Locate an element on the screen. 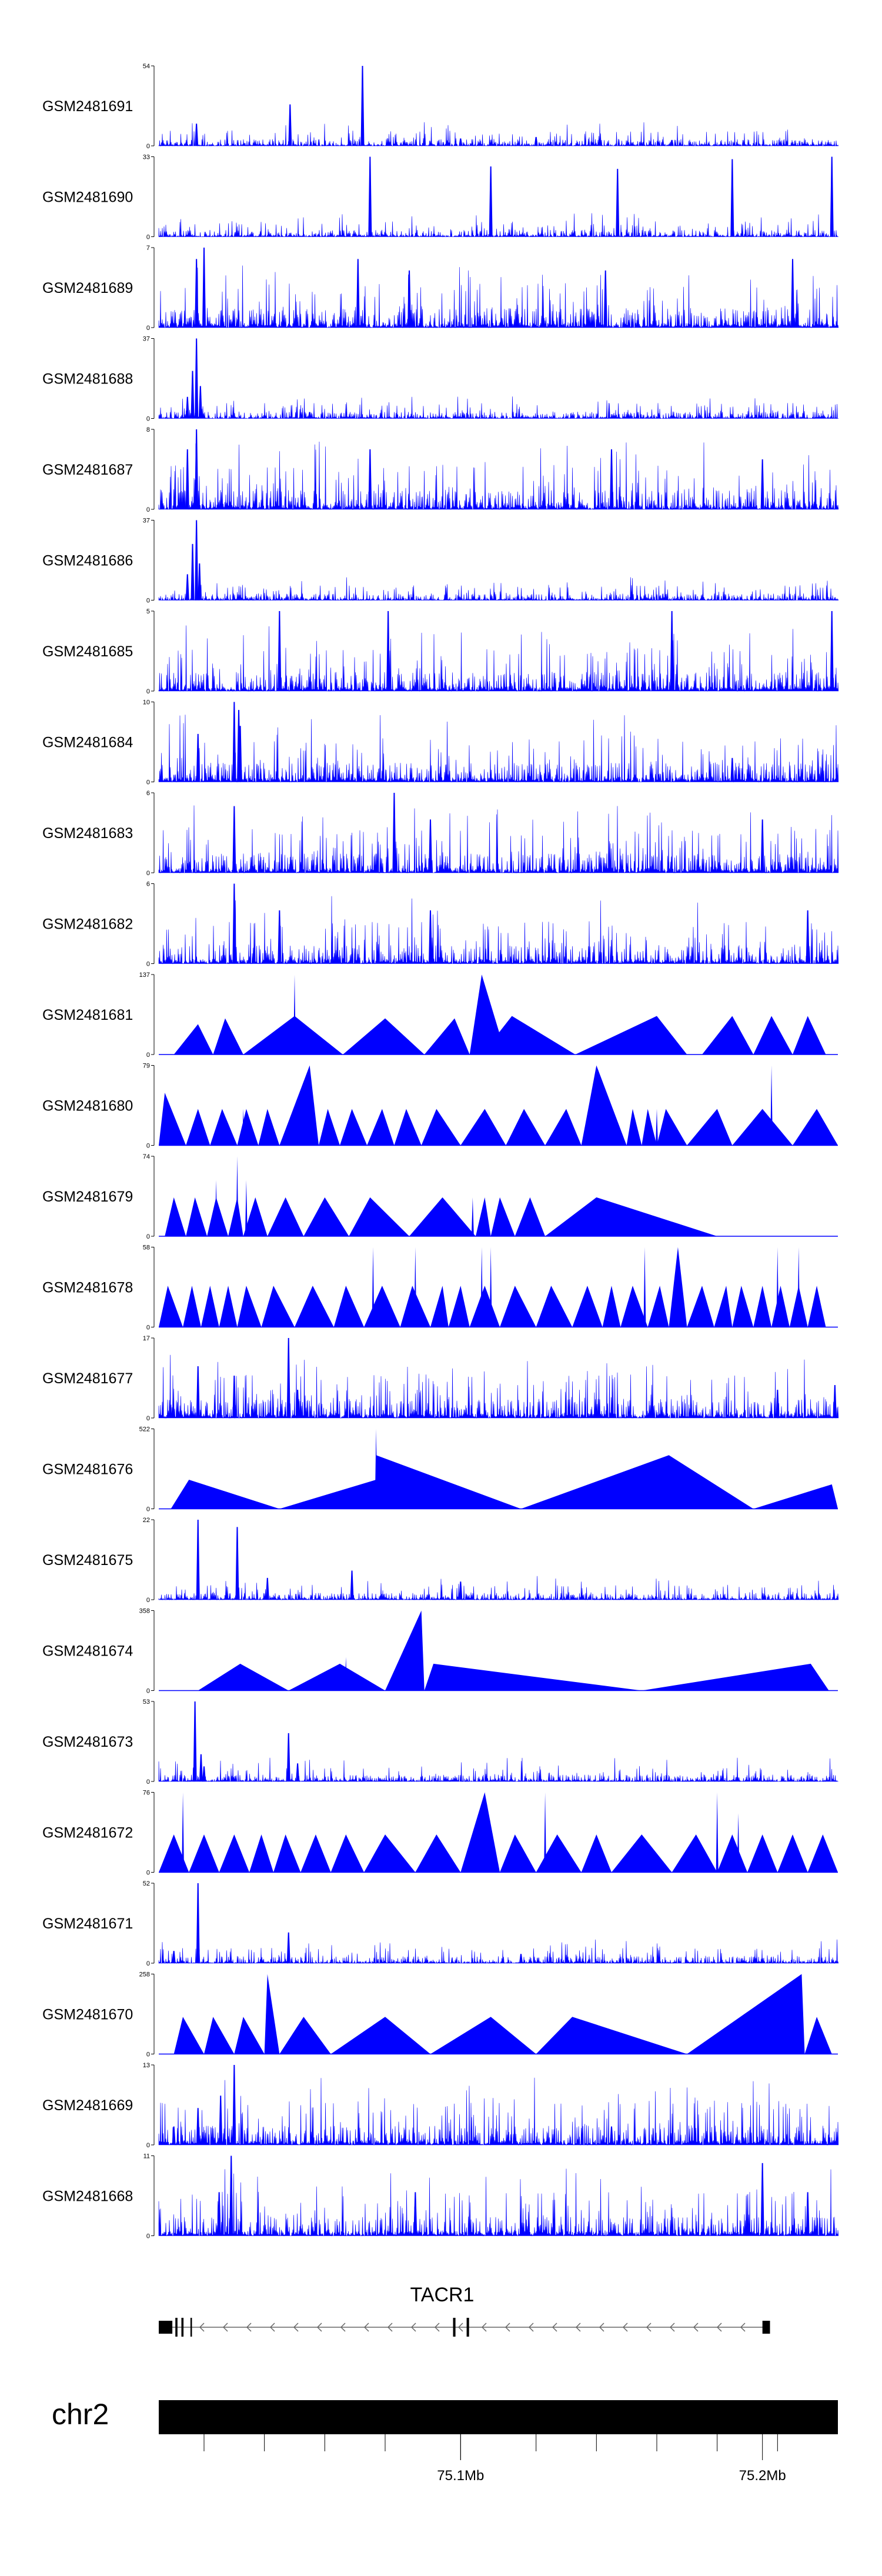 The width and height of the screenshot is (882, 2576). track-GSM2481678: GSM2481678 58 0 is located at coordinates (440, 1288).